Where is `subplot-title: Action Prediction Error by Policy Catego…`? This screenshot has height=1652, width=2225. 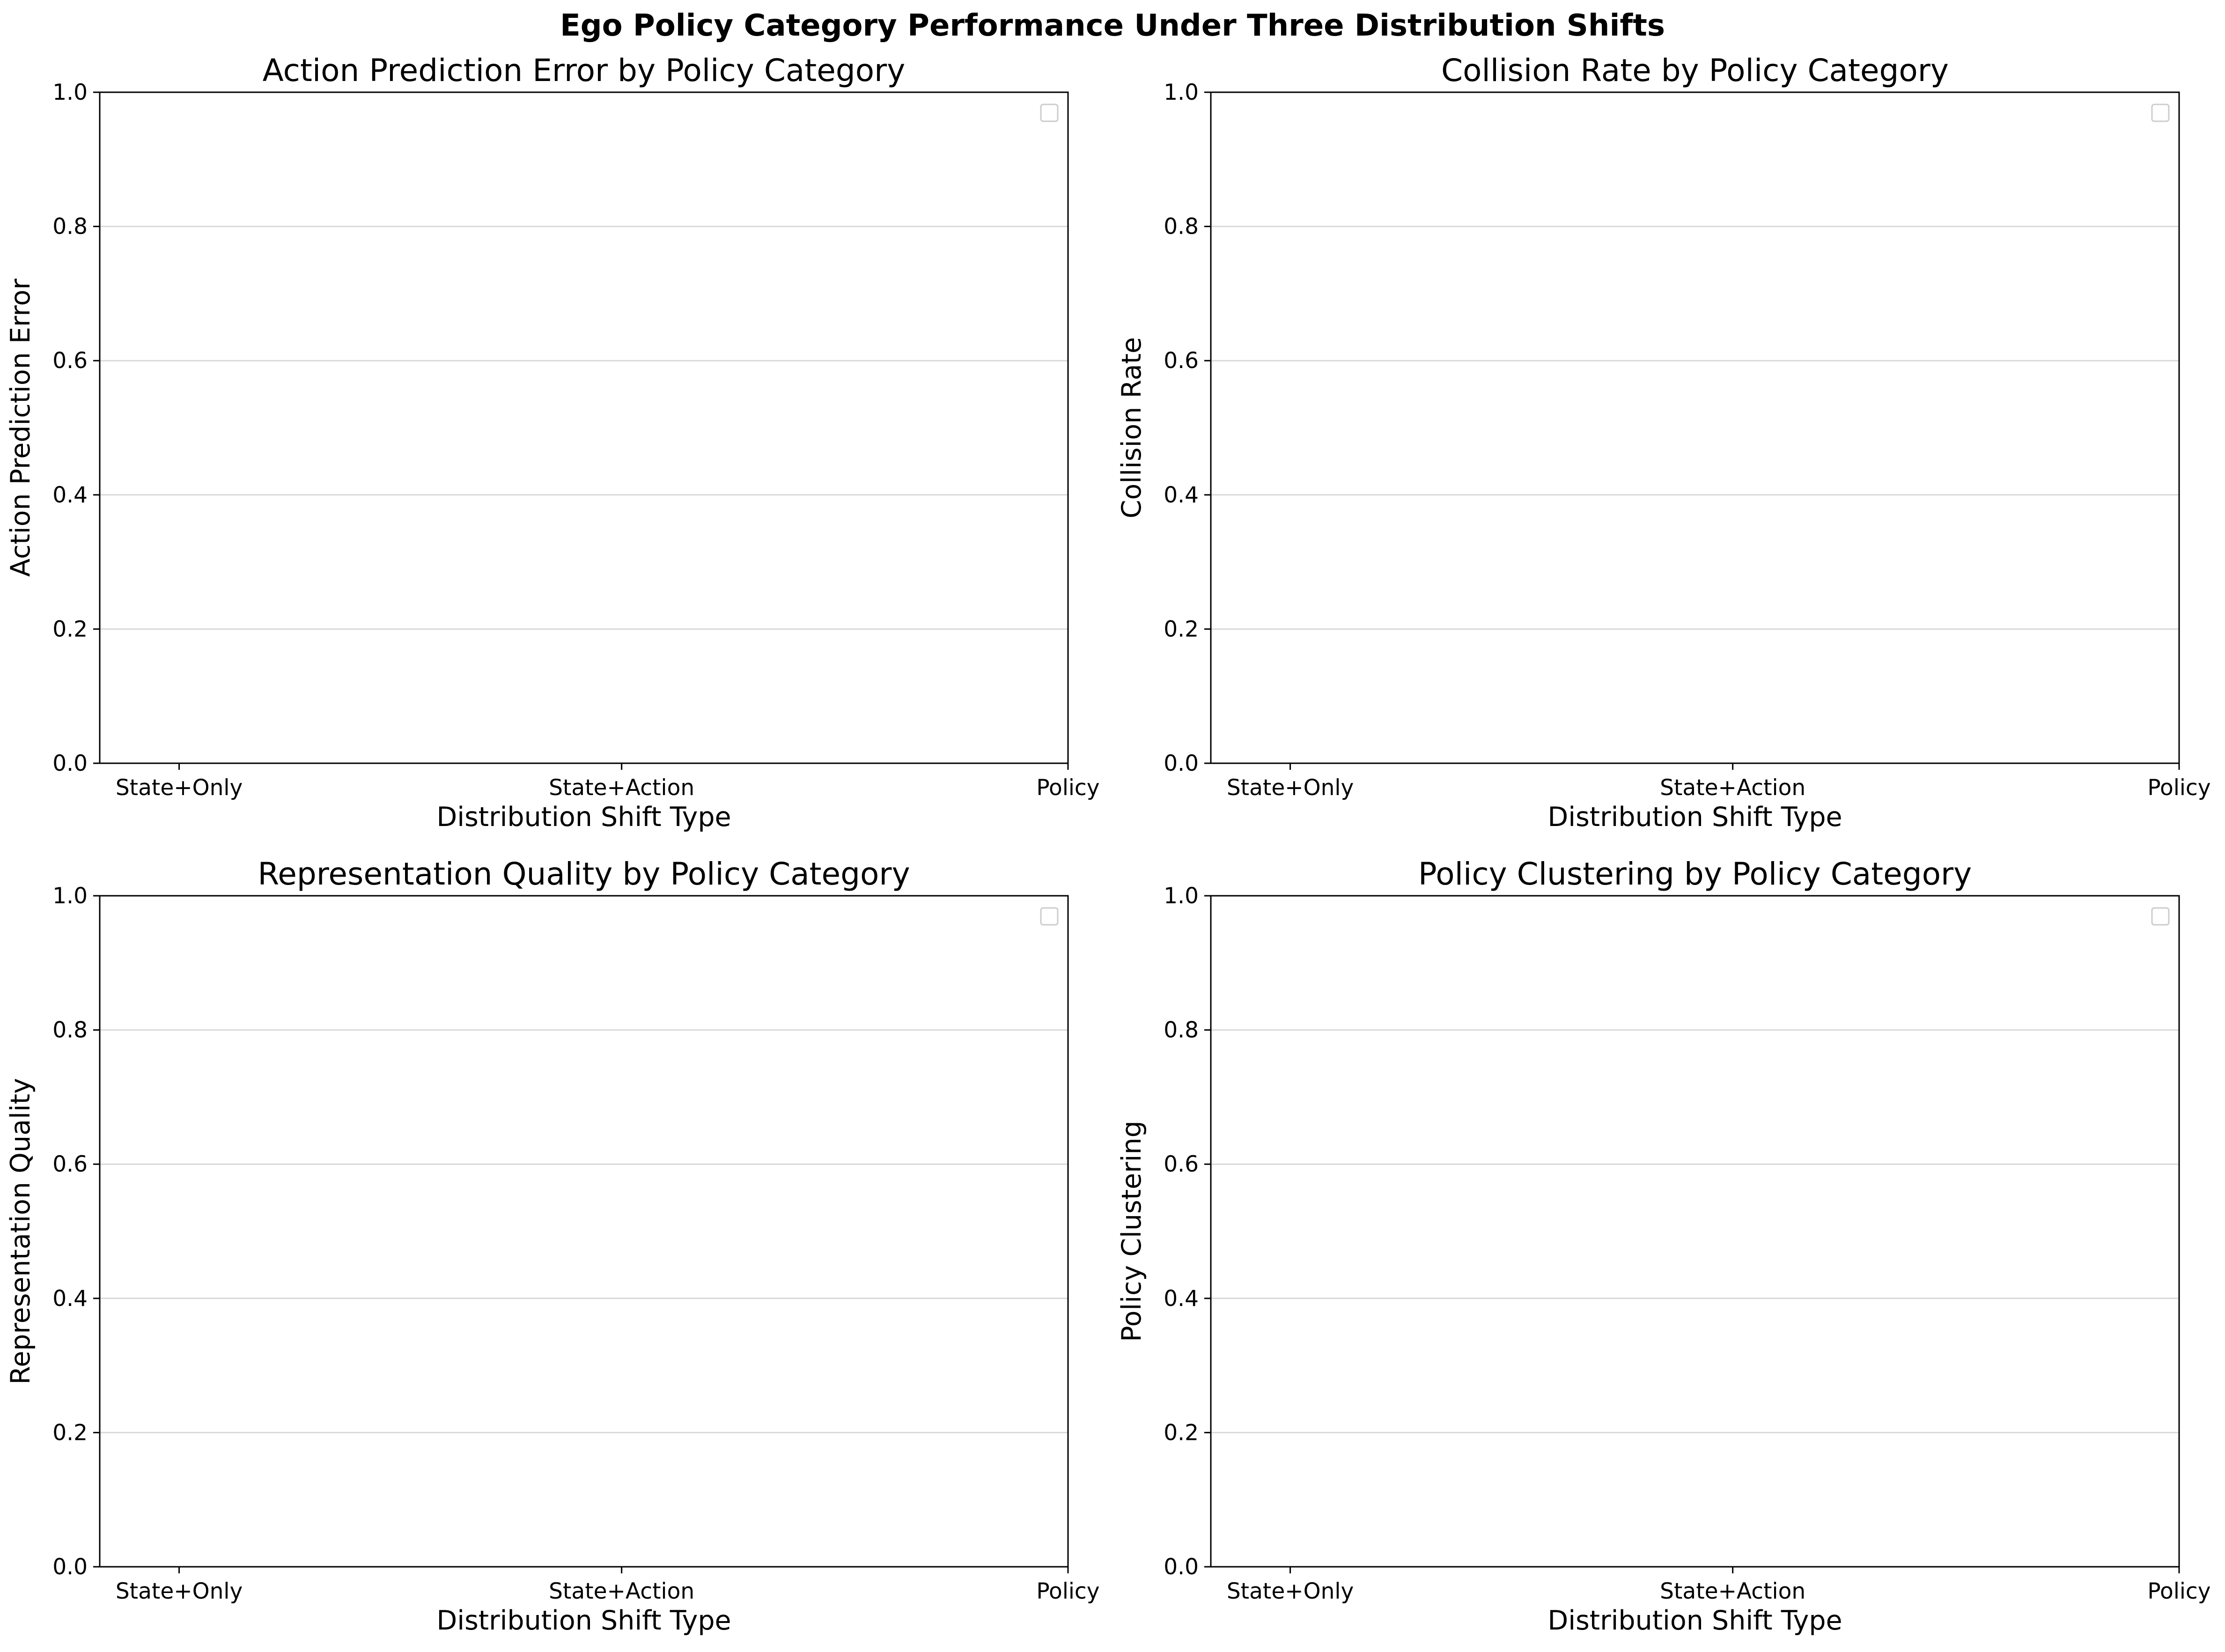
subplot-title: Action Prediction Error by Policy Catego… is located at coordinates (584, 70).